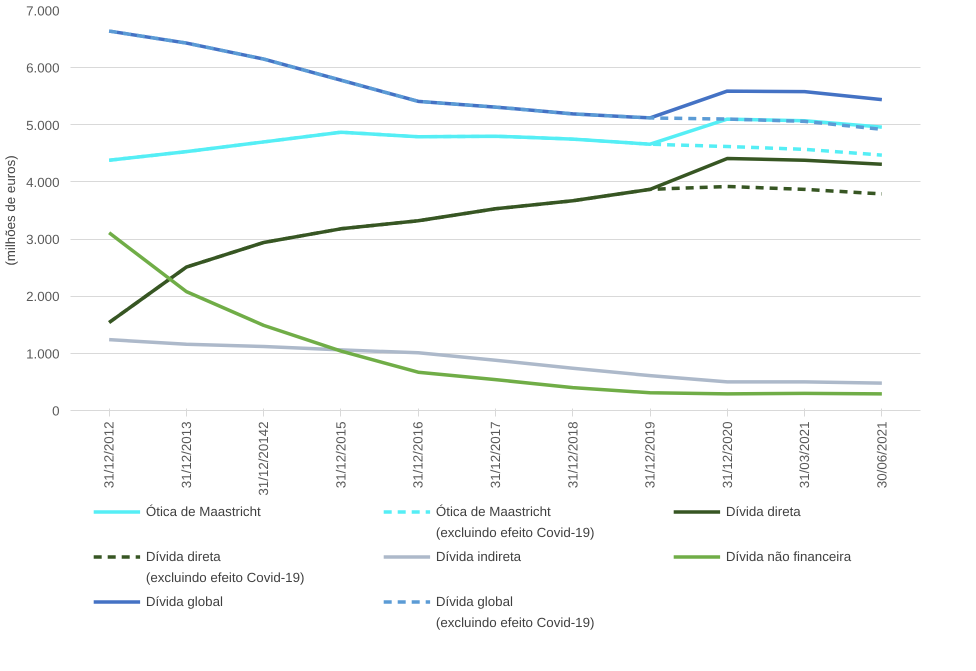 The width and height of the screenshot is (976, 671). Describe the element at coordinates (340, 454) in the screenshot. I see `x-tick-label: 31/12/2015` at that location.